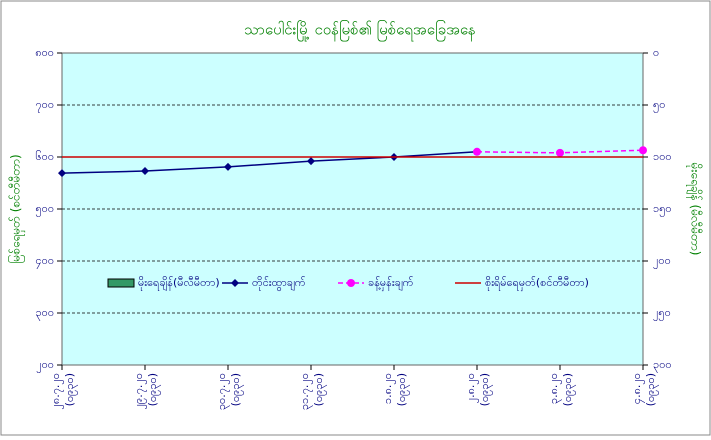 Image resolution: width=711 pixels, height=440 pixels. Describe the element at coordinates (44, 52) in the screenshot. I see `y-tick-label: ၈၀၀` at that location.